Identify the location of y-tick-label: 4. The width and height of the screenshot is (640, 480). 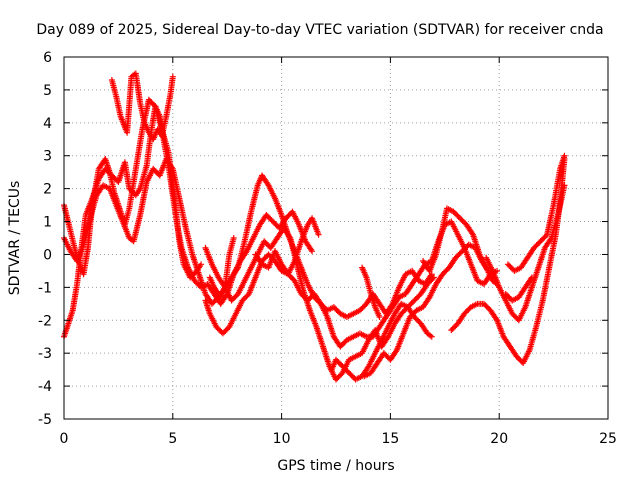
(47, 124).